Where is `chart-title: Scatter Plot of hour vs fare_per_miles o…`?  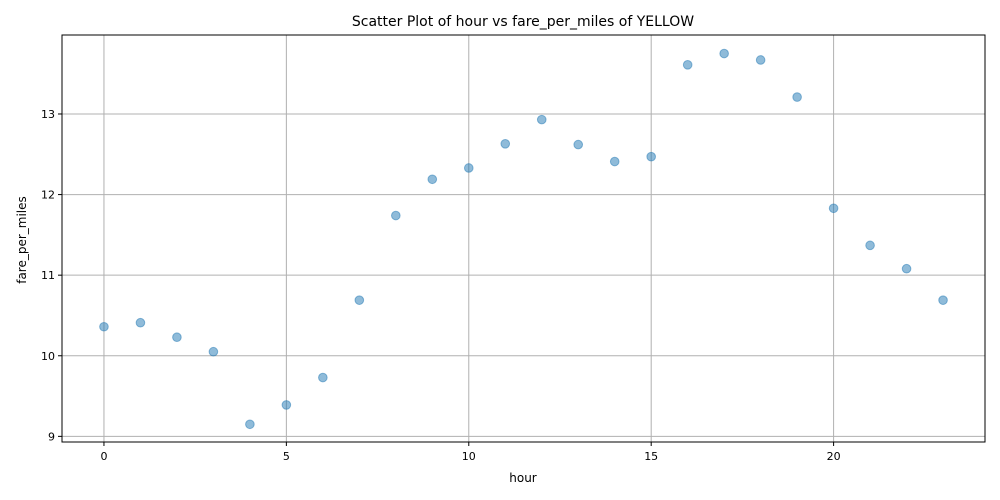 chart-title: Scatter Plot of hour vs fare_per_miles o… is located at coordinates (523, 22).